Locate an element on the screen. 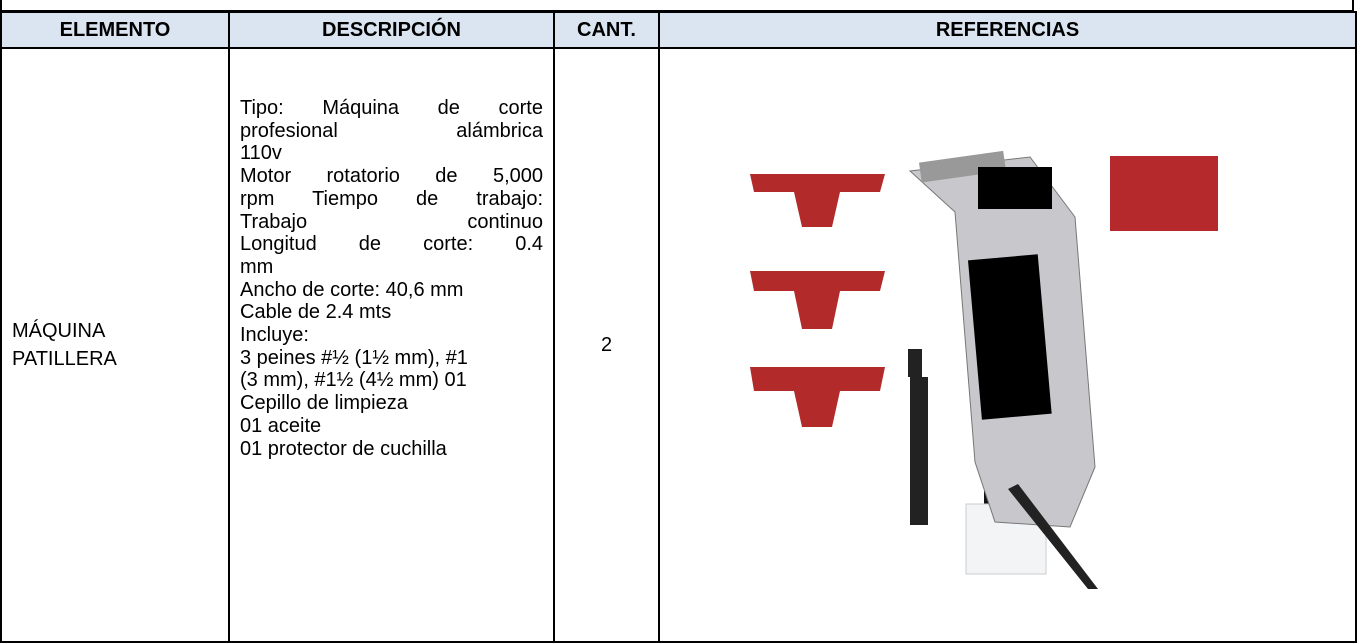 This screenshot has height=643, width=1358. trimmer is located at coordinates (1003, 369).